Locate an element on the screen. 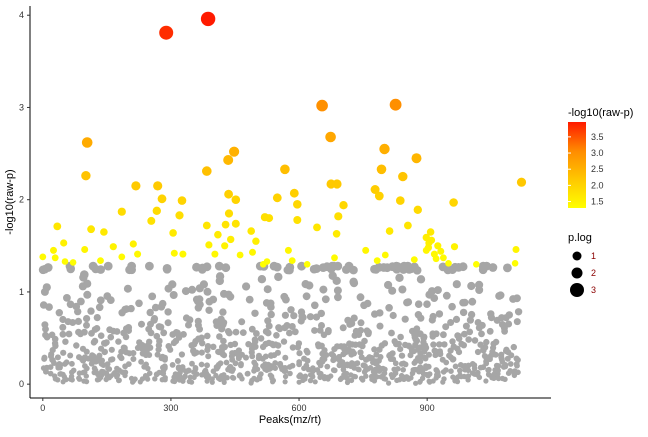 This screenshot has height=437, width=648. color-legend-label: 2.5 is located at coordinates (597, 169).